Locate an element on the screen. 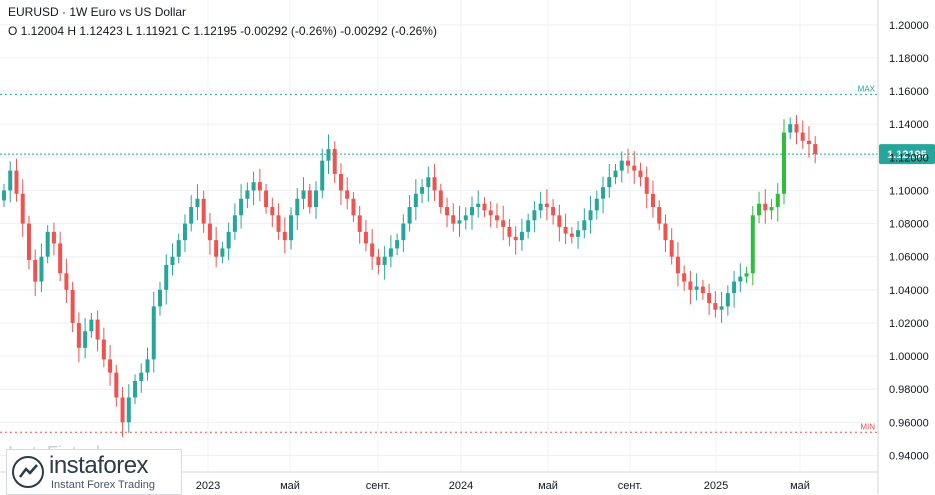 The image size is (935, 495). brand-mark-icon is located at coordinates (28, 472).